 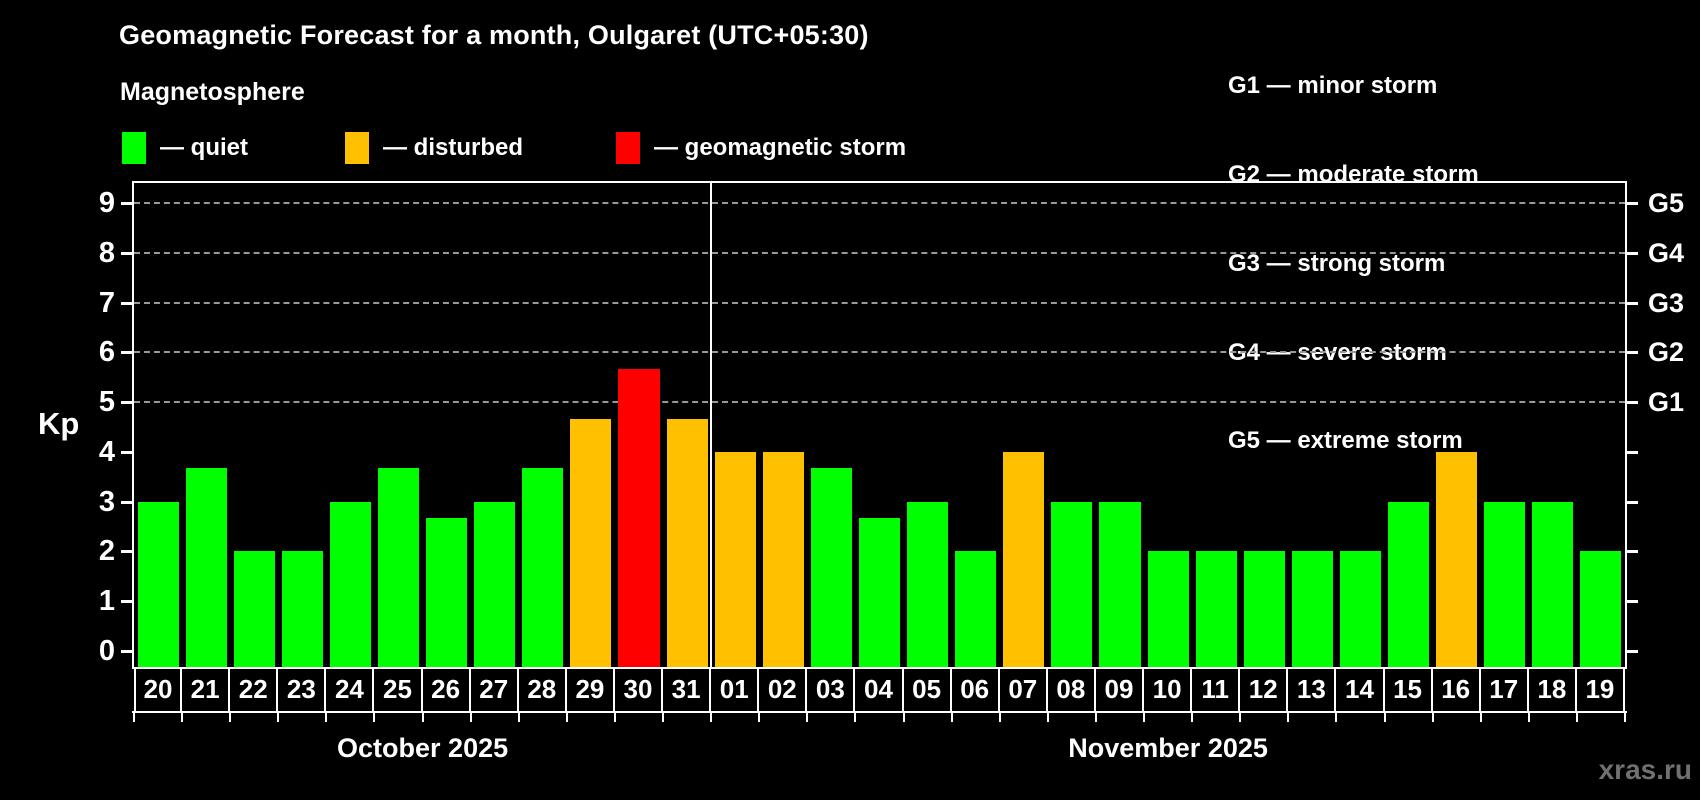 I want to click on day-label-14: 14, so click(x=1360, y=689).